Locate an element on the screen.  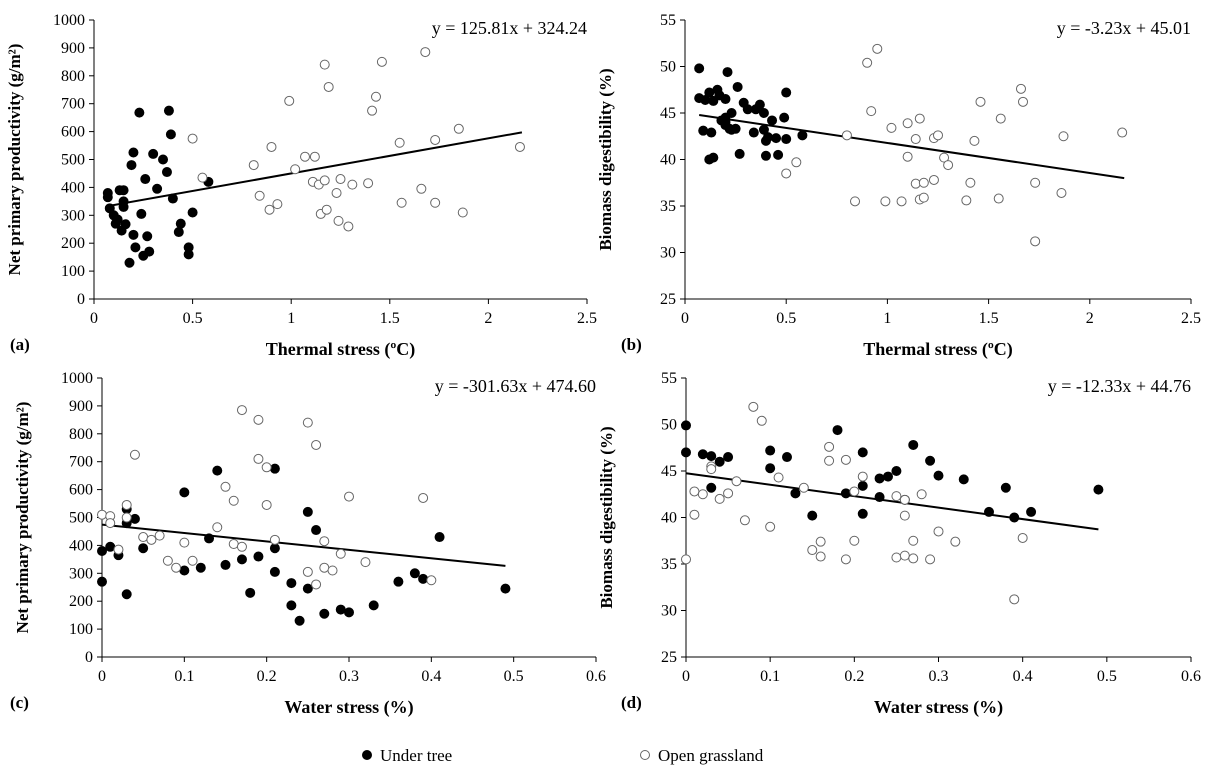
y-tick-label: 0 is located at coordinates (81, 299).